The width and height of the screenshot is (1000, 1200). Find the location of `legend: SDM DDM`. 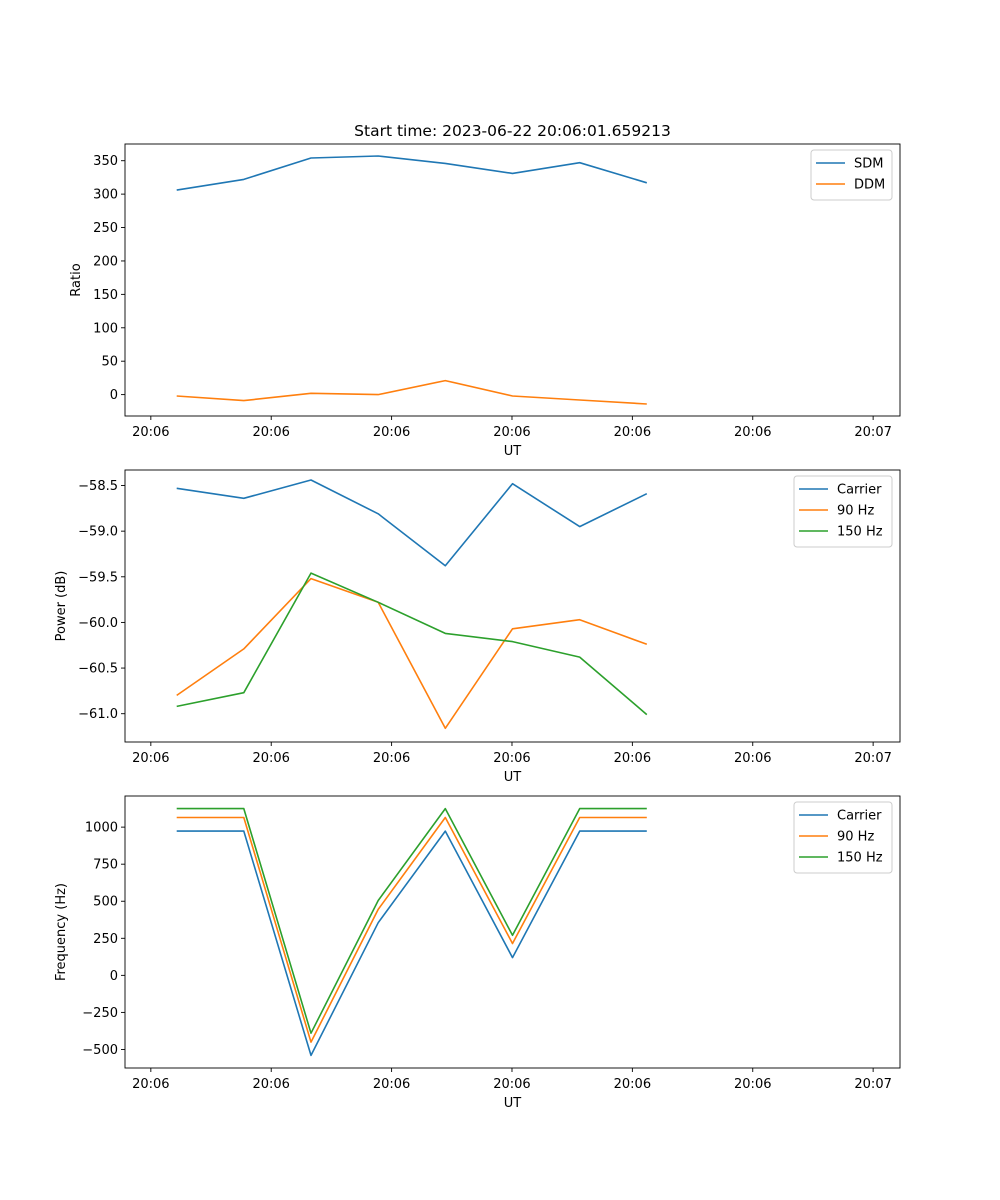

legend: SDM DDM is located at coordinates (851, 175).